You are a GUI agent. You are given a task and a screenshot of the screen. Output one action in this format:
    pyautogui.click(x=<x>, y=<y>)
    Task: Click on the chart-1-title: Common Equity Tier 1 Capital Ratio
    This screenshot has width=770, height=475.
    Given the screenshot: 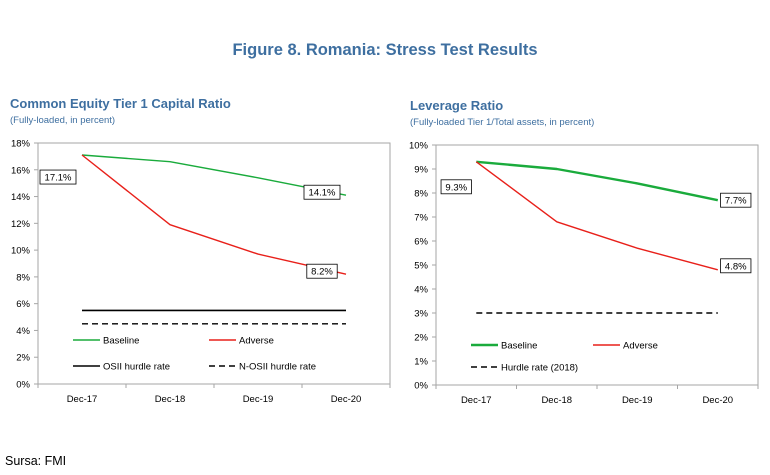 What is the action you would take?
    pyautogui.click(x=120, y=103)
    